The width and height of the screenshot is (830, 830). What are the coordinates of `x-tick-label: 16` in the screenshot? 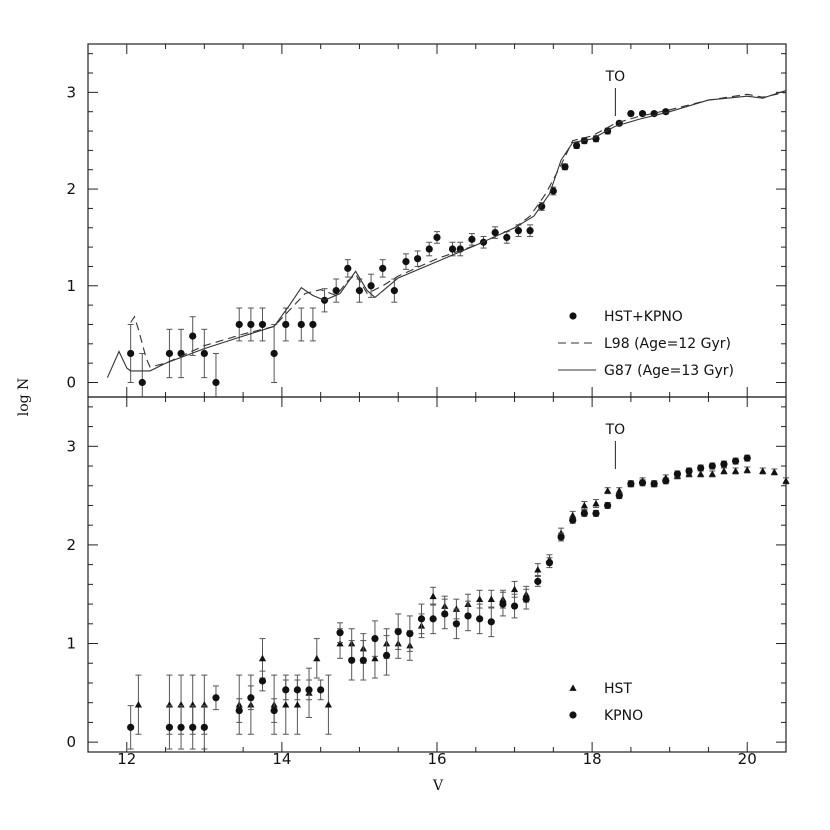 It's located at (436, 759).